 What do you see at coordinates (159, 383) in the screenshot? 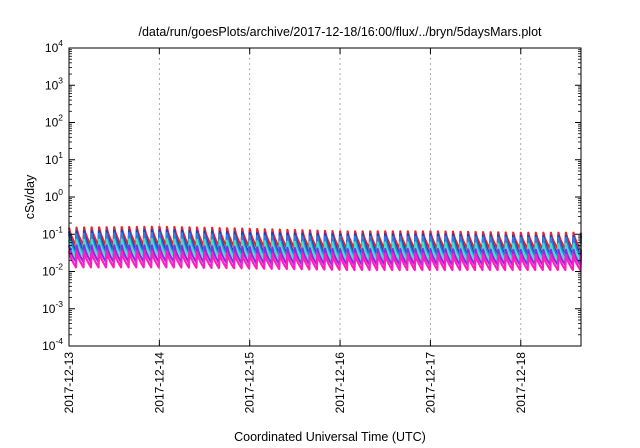
I see `x-tick-label: 2017-12-14` at bounding box center [159, 383].